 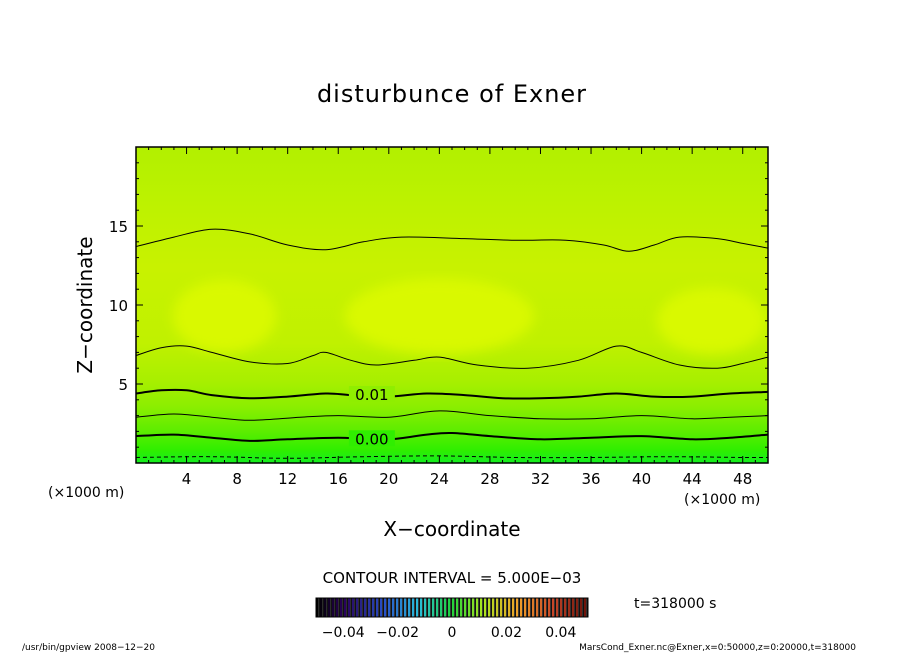 I want to click on footer-left: /usr/bin/gpview 2008−12−20, so click(x=88, y=648).